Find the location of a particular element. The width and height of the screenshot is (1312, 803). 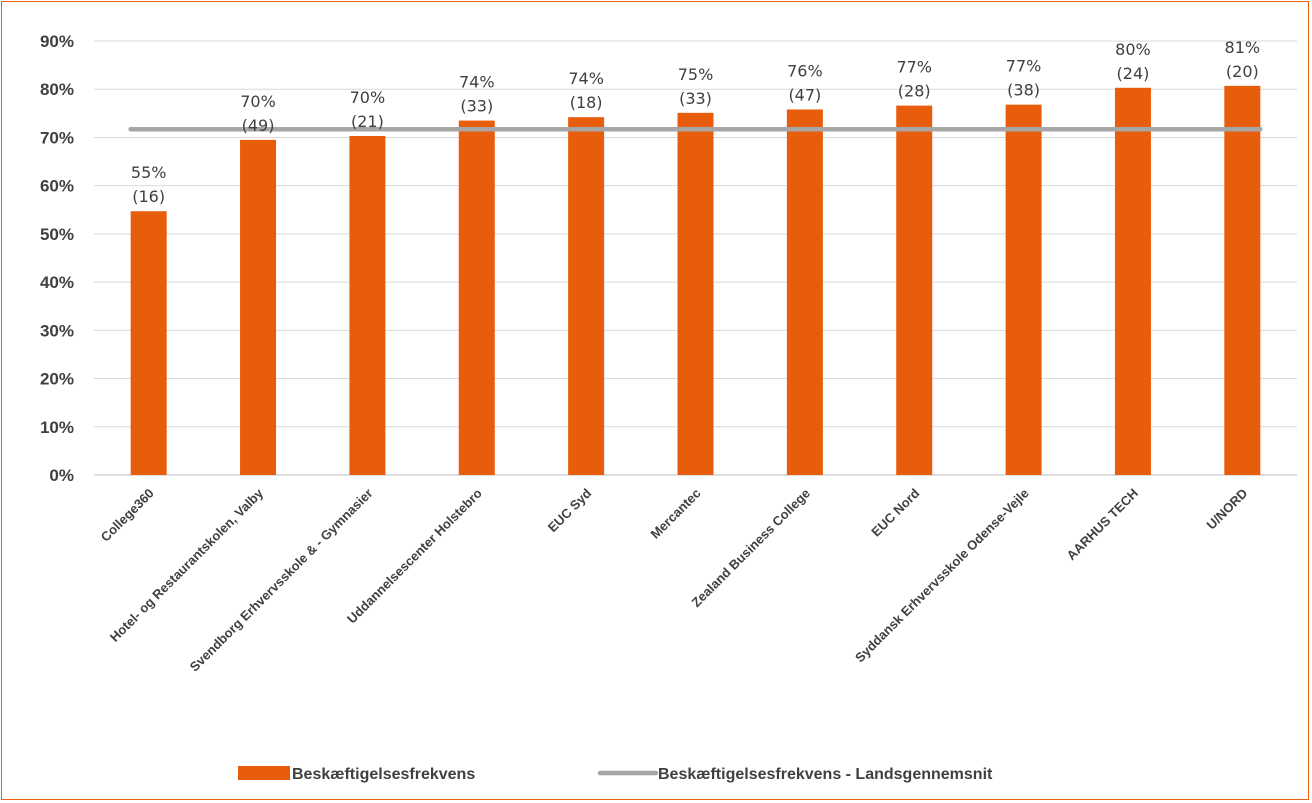

x-tick-label: EUC Syd is located at coordinates (569, 509).